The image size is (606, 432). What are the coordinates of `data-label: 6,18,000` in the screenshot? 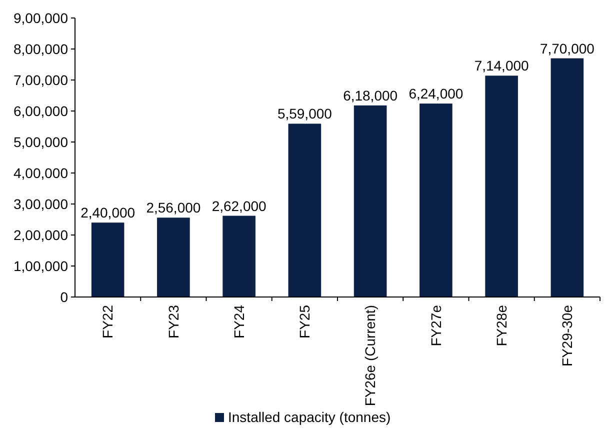 It's located at (370, 95).